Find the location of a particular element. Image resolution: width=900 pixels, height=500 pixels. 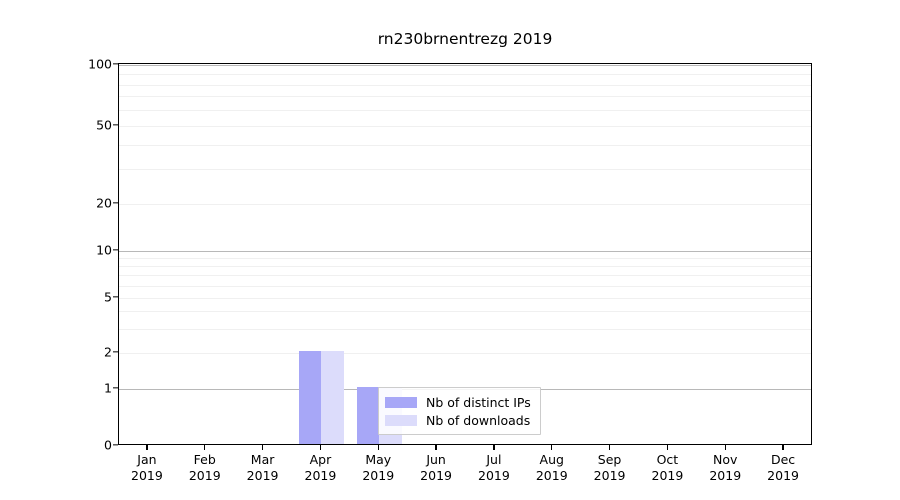

x-axis-tick-label: Nov 2019 is located at coordinates (725, 467).